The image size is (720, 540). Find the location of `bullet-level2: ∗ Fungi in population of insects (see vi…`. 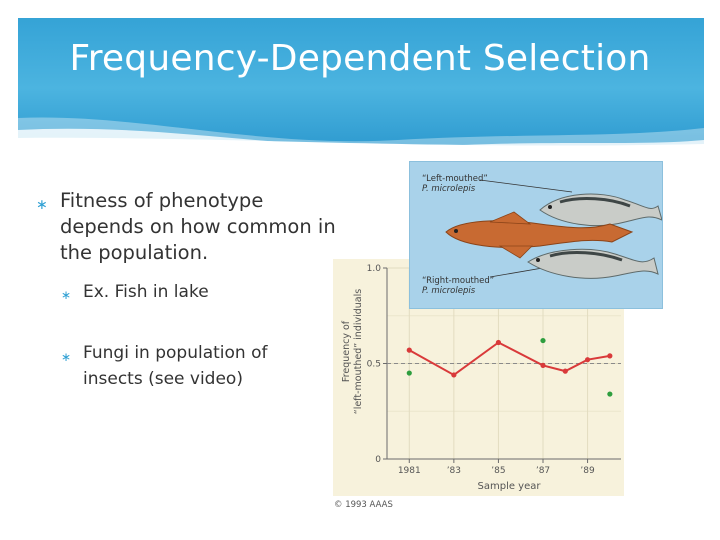

bullet-level2: ∗ Fungi in population of insects (see vi… is located at coordinates (191, 366).